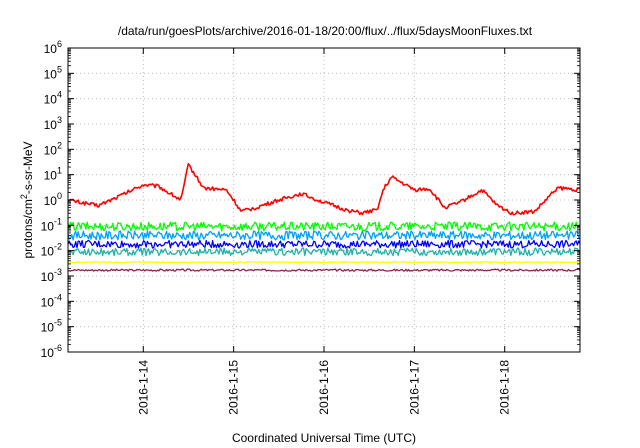  What do you see at coordinates (324, 387) in the screenshot?
I see `x-tick-label: 2016-1-16` at bounding box center [324, 387].